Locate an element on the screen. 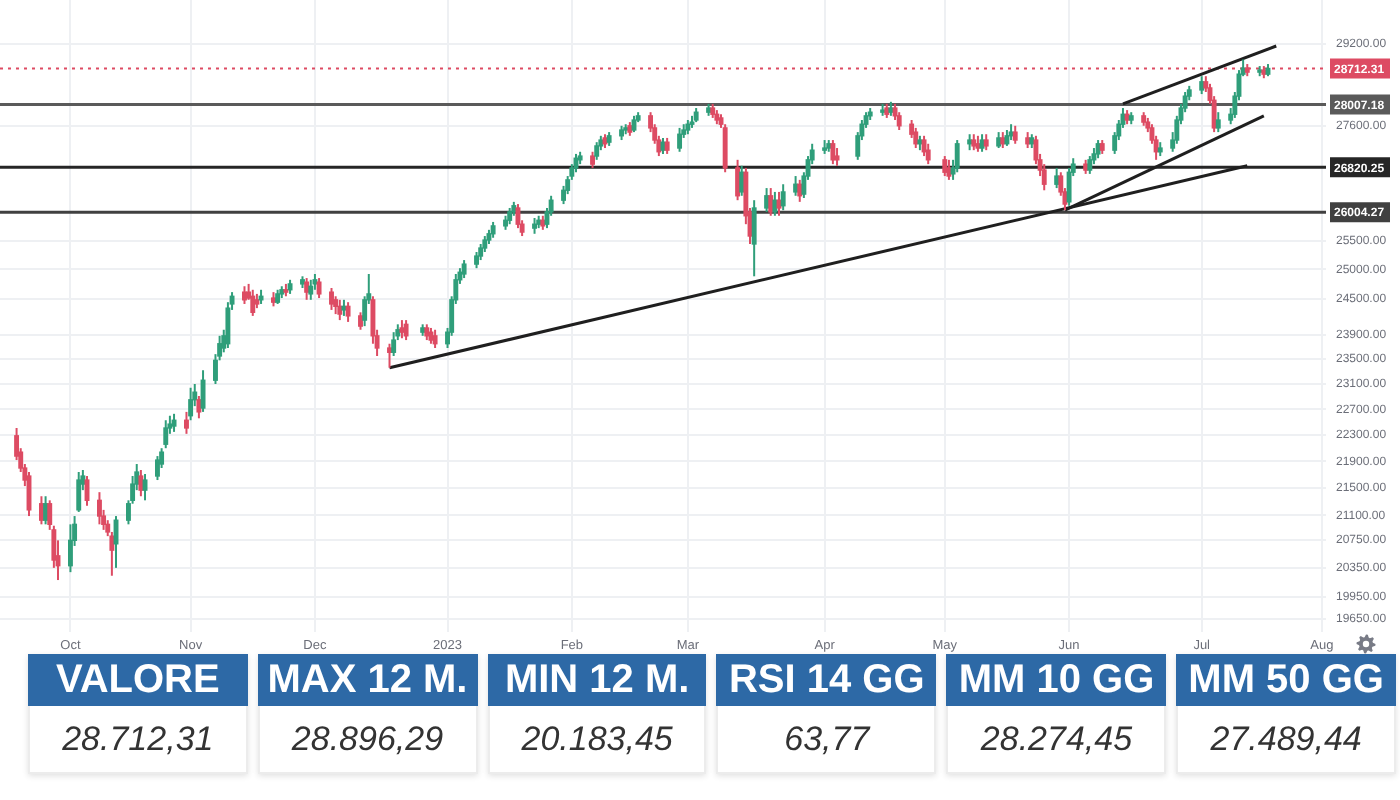  text: 28.274,45 is located at coordinates (1056, 739).